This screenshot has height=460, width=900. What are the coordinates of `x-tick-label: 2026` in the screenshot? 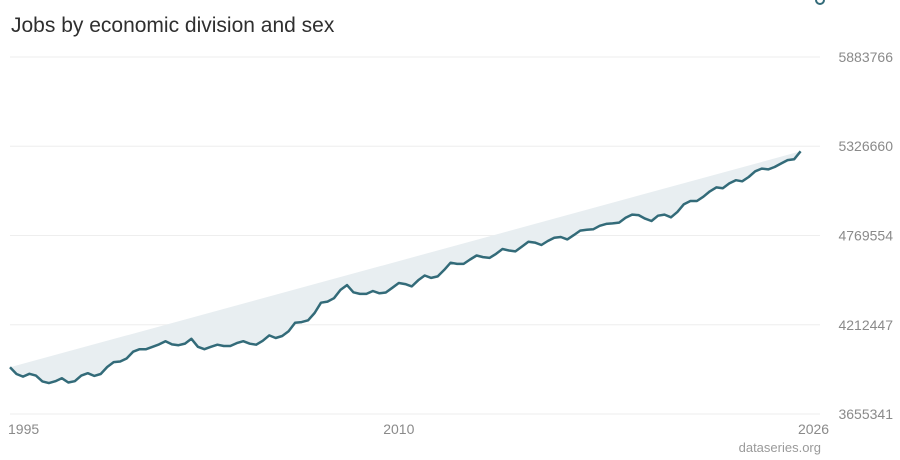 It's located at (813, 429).